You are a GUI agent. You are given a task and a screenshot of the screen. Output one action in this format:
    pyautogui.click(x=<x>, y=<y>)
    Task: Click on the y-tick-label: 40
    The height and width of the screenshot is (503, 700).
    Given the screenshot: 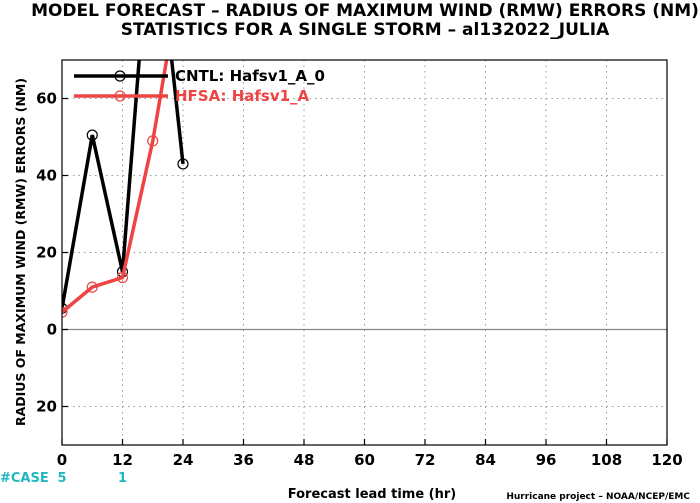 What is the action you would take?
    pyautogui.click(x=46, y=176)
    